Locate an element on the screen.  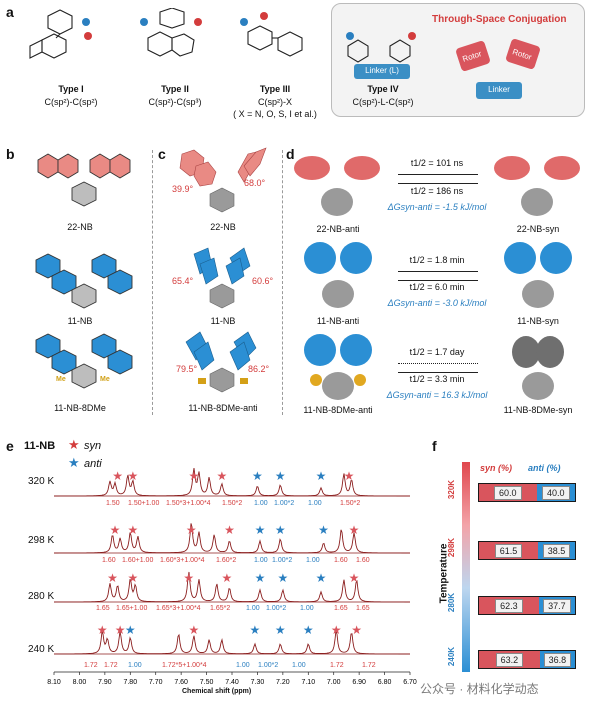
f-anti-segment-320K: 40.0 is located at coordinates (555, 492).